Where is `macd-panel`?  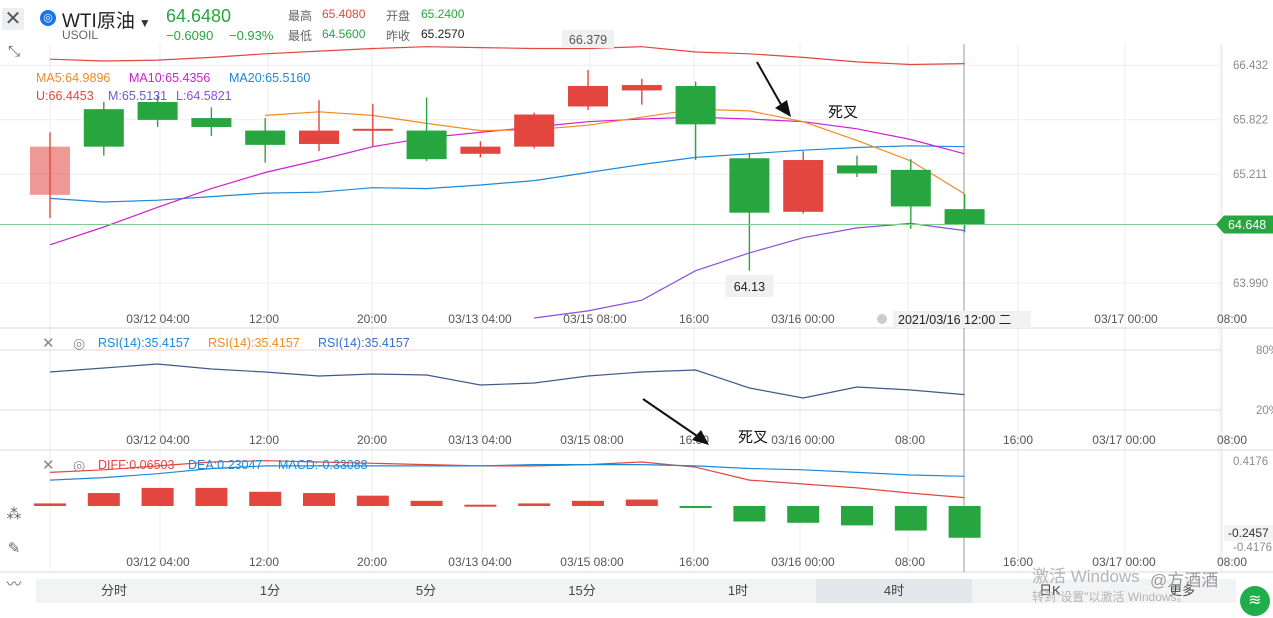 macd-panel is located at coordinates (507, 499).